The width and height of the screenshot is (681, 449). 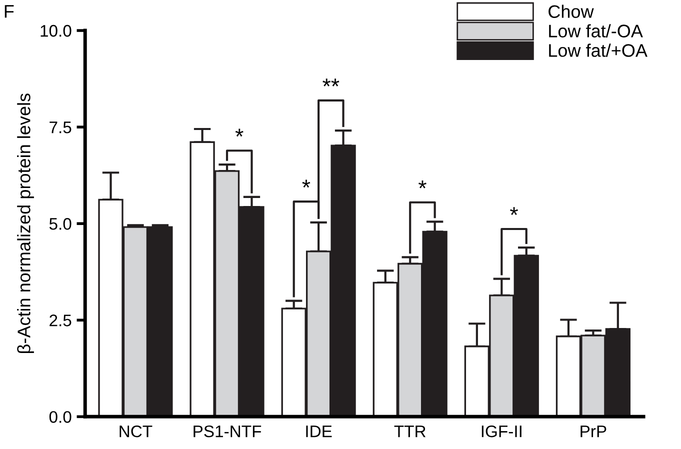 I want to click on x-tick-label: PrP, so click(x=593, y=432).